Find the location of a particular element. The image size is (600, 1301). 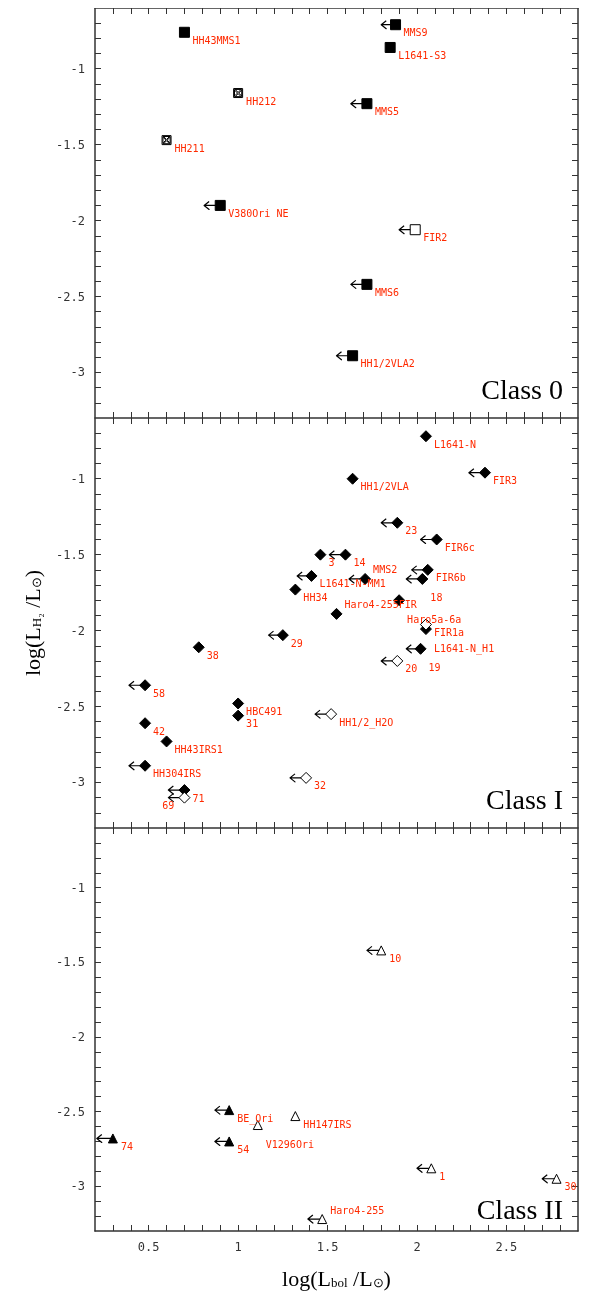

annotation: 42 is located at coordinates (159, 731).